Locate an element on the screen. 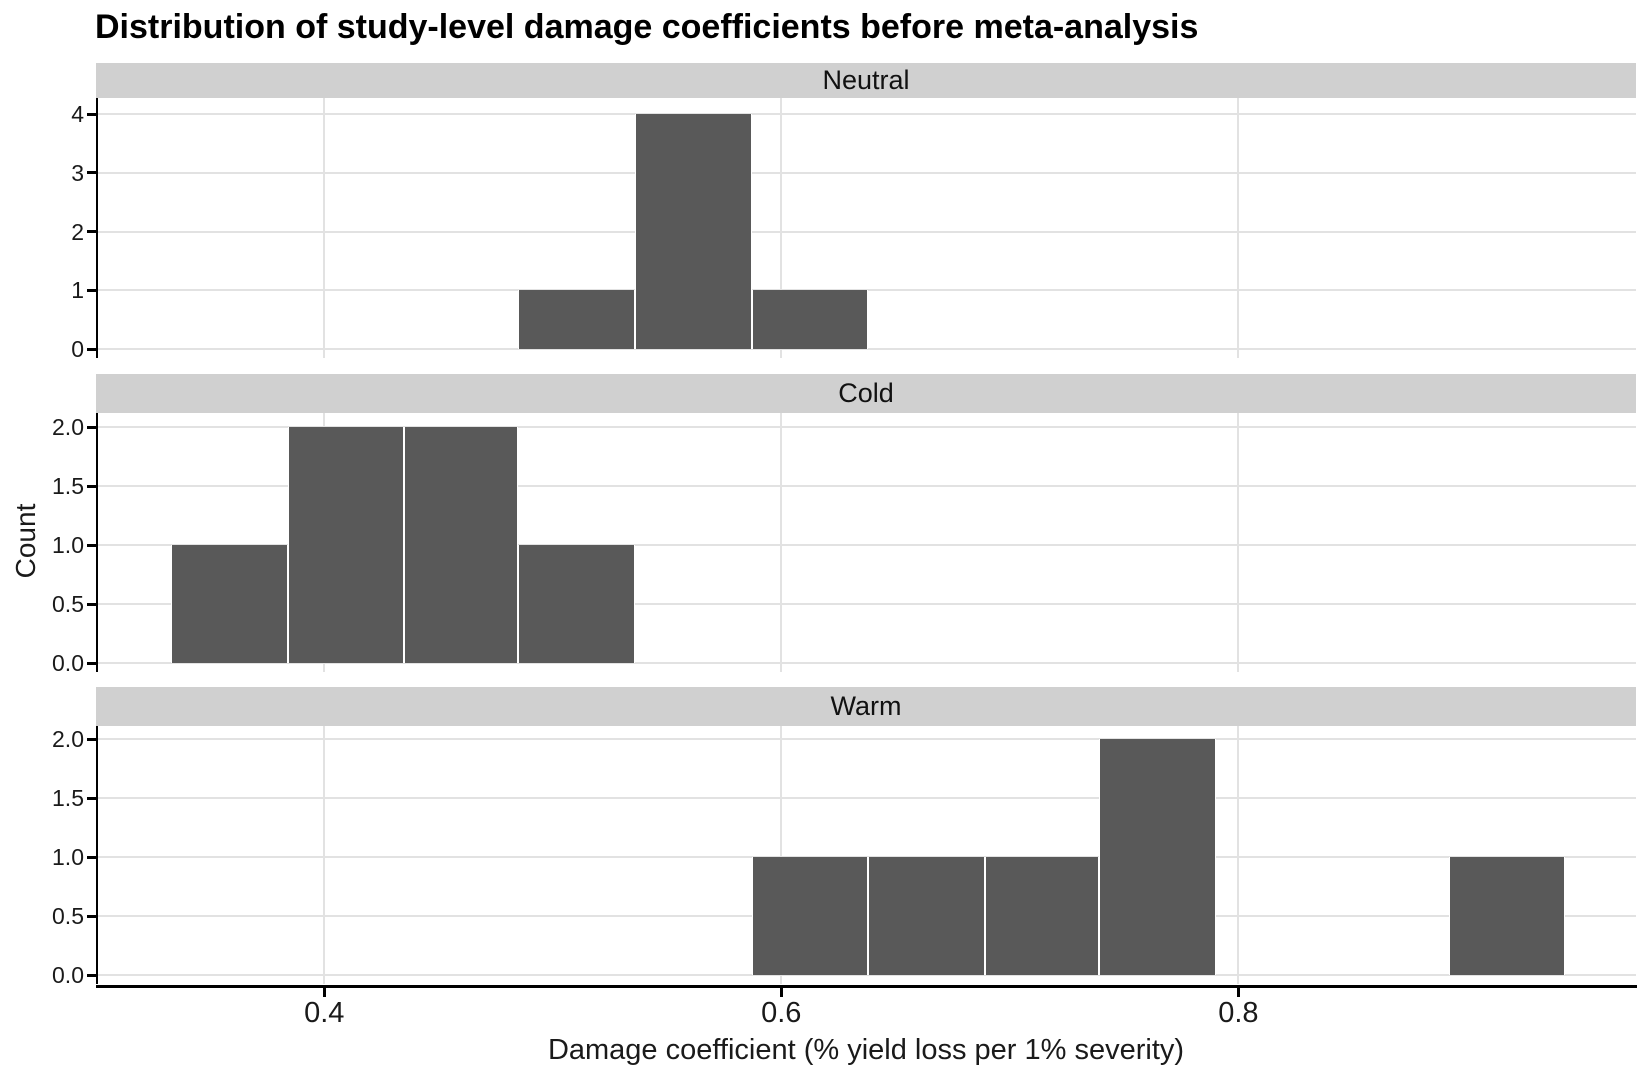 This screenshot has height=1075, width=1651. x-axis-line is located at coordinates (866, 986).